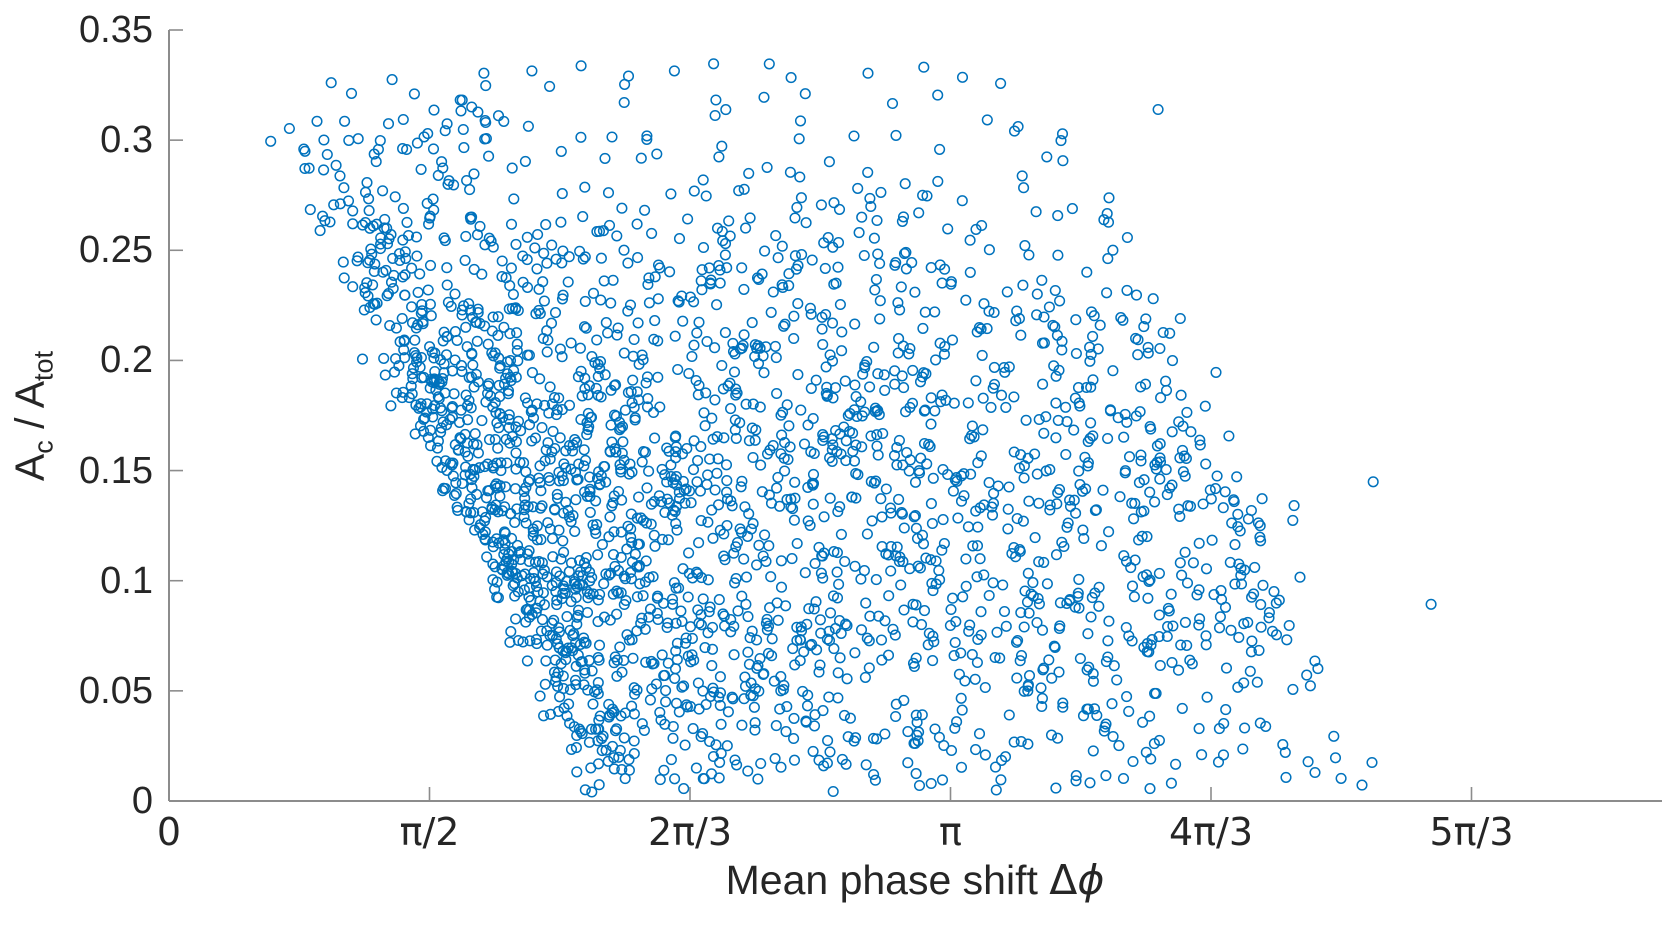 This screenshot has height=932, width=1672. I want to click on y-tick-label: 0.15, so click(116, 470).